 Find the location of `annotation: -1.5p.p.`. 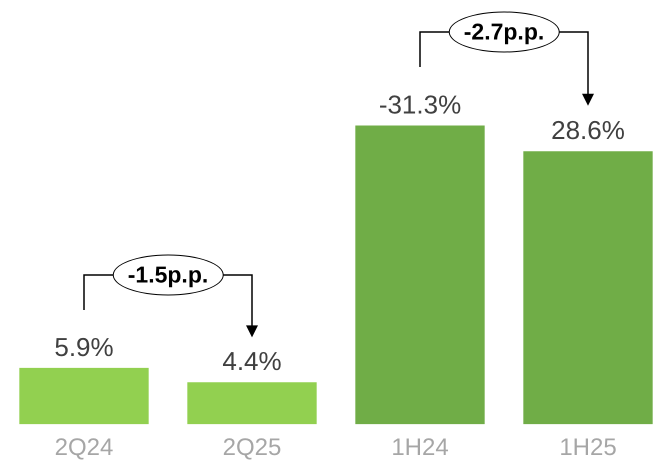

annotation: -1.5p.p. is located at coordinates (168, 275).